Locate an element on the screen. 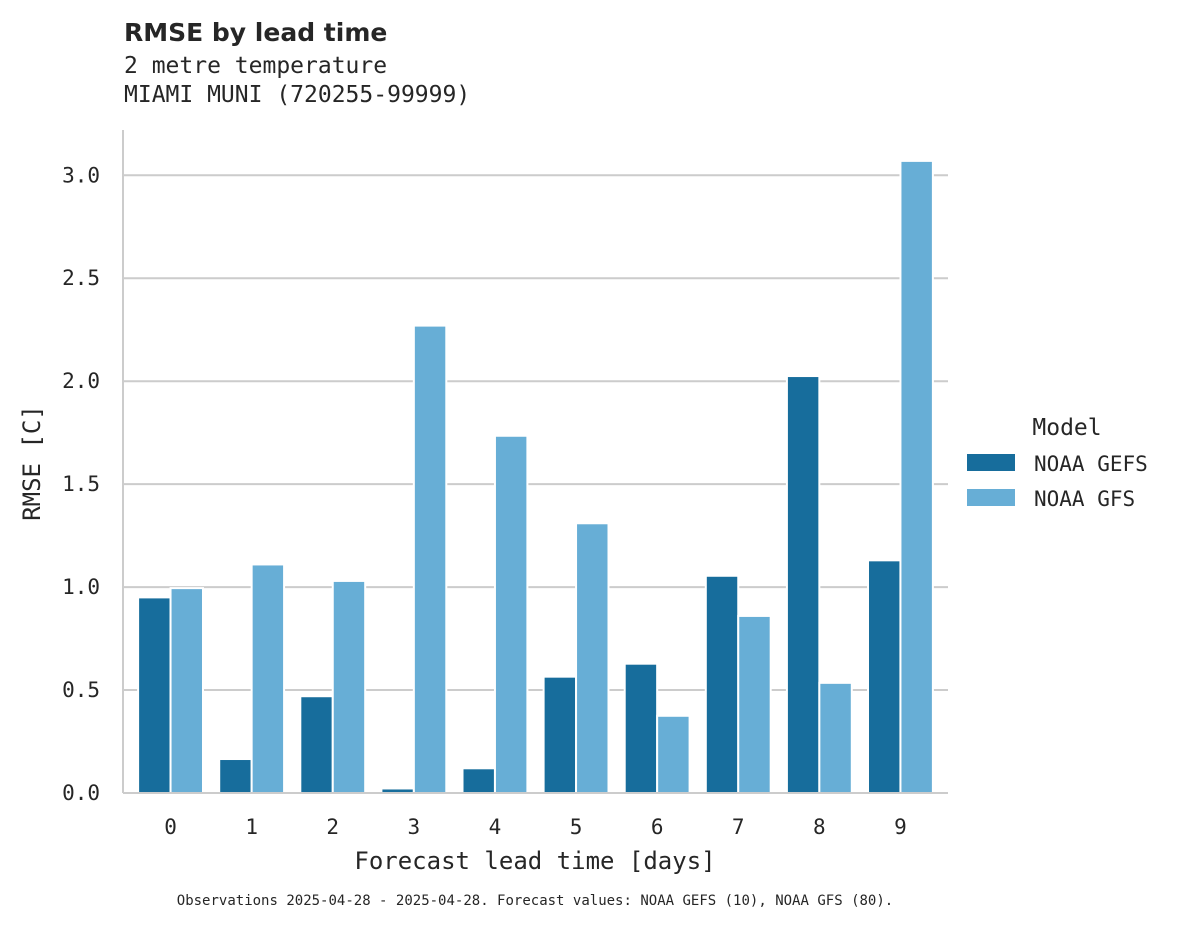  y-axis-label: RMSE [C] is located at coordinates (32, 463).